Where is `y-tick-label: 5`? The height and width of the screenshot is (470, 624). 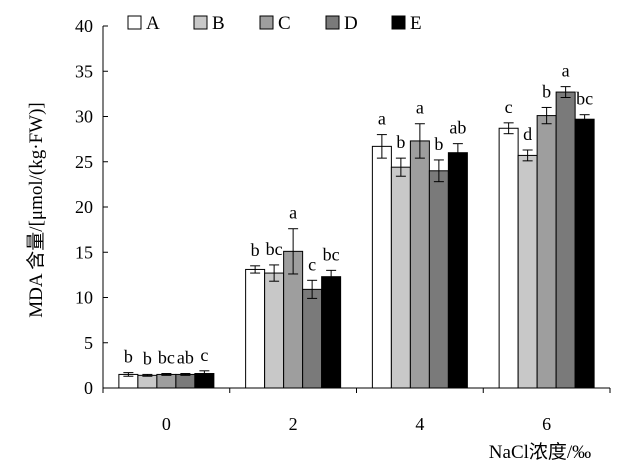
y-tick-label: 5 is located at coordinates (88, 343).